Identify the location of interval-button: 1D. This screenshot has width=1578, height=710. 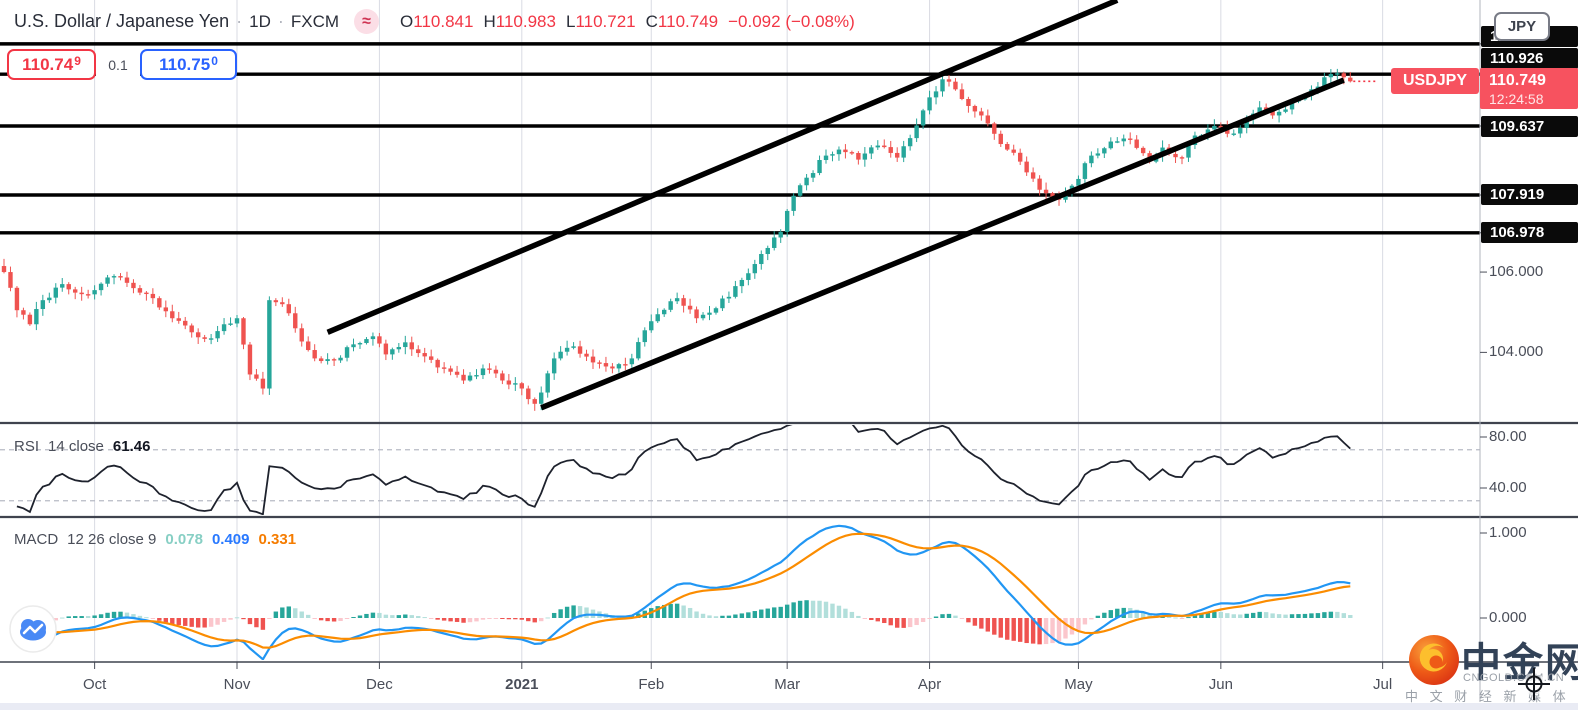
(260, 21).